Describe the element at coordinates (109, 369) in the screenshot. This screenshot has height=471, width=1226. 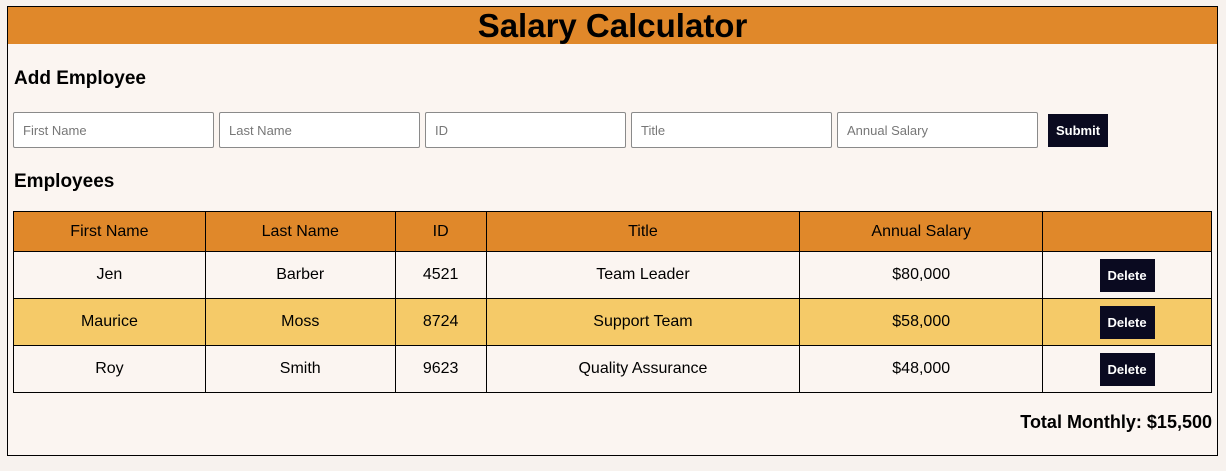
I see `cell-first-name: Roy` at that location.